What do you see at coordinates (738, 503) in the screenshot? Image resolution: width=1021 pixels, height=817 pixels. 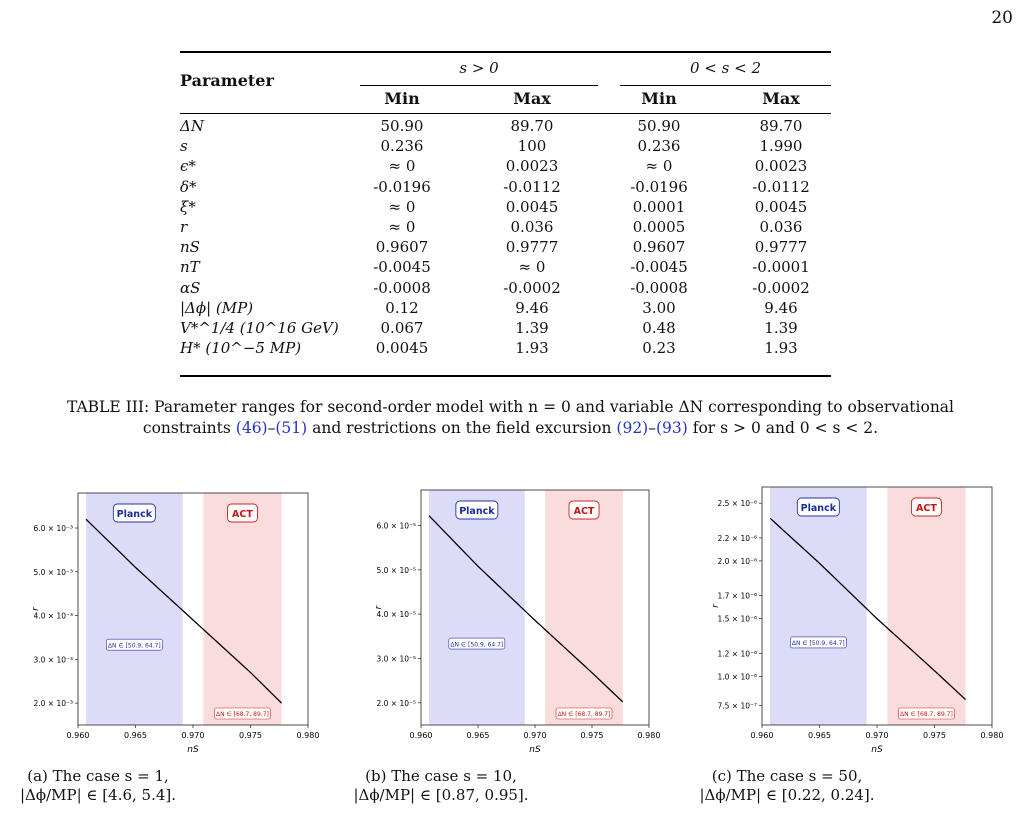 I see `y-tick-label: 2.5 × 10⁻⁶` at bounding box center [738, 503].